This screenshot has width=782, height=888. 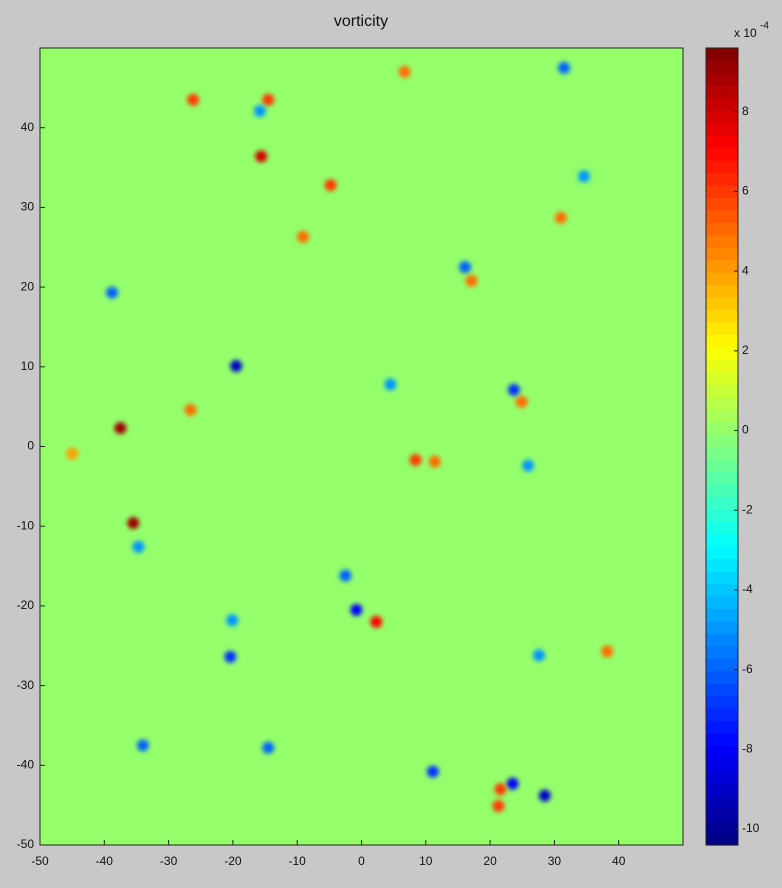 I want to click on y-tick-label: -10, so click(x=26, y=525).